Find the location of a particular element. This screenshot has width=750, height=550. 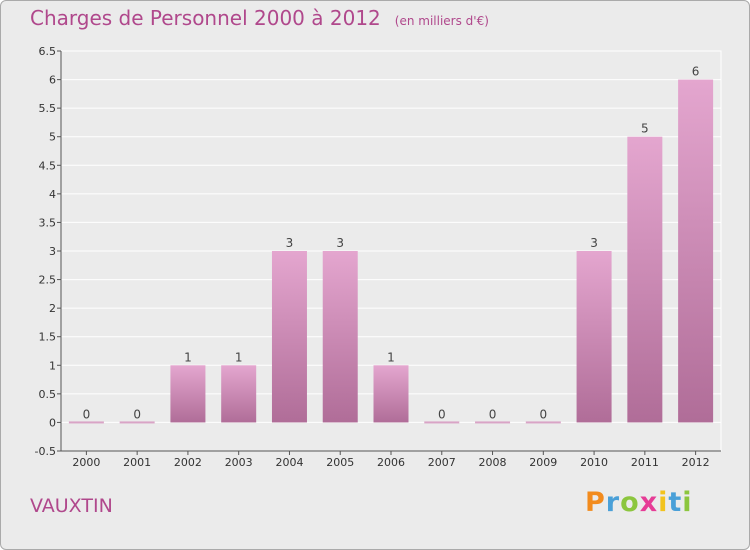

x-tick-label: 2002 is located at coordinates (188, 462).